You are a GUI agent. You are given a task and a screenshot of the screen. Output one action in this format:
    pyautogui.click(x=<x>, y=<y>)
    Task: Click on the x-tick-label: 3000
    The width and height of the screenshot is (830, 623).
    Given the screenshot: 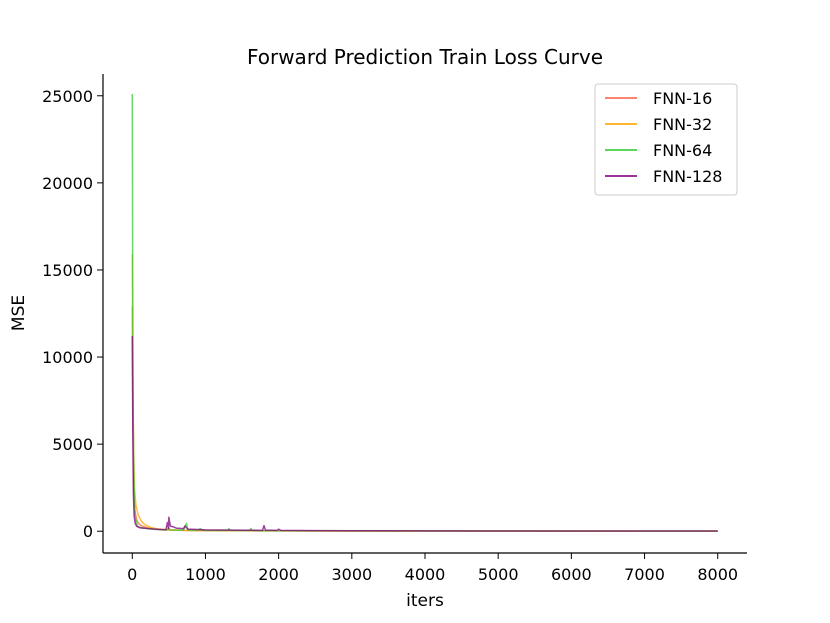 What is the action you would take?
    pyautogui.click(x=351, y=574)
    